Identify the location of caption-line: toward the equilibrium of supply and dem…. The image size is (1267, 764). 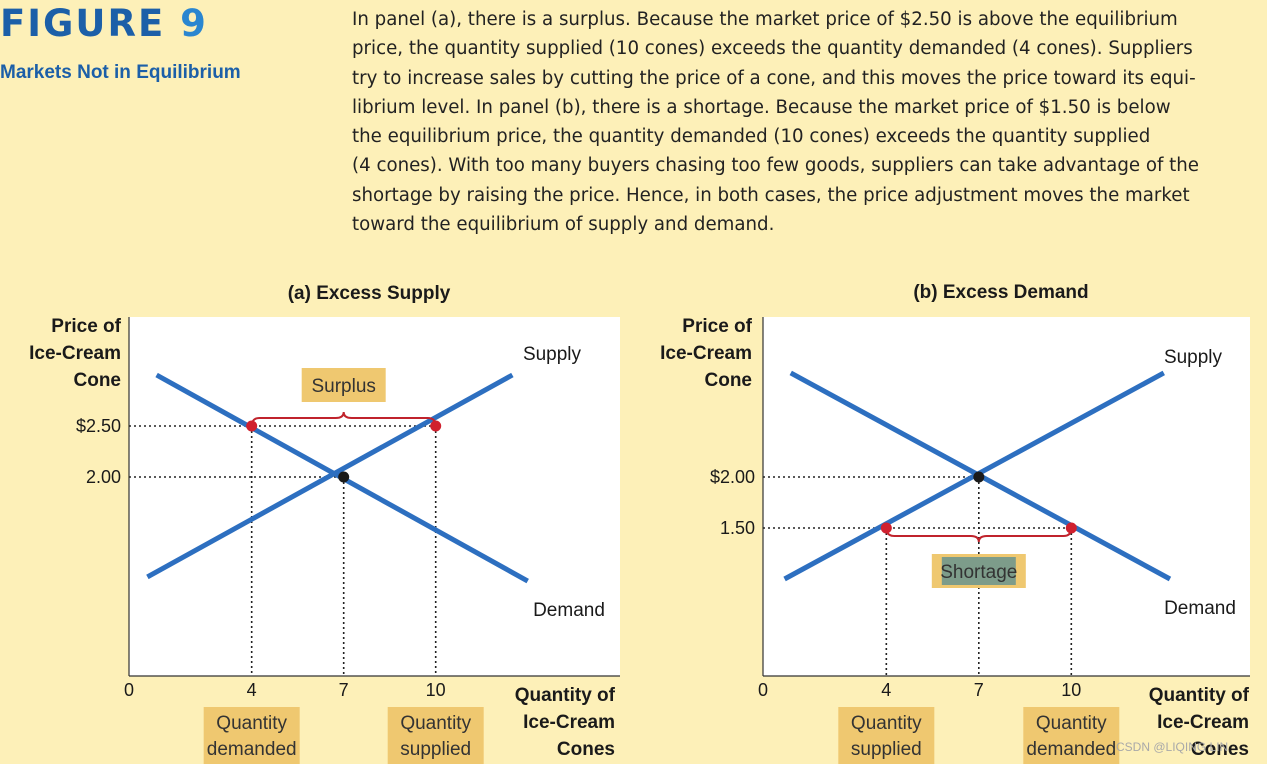
(563, 225).